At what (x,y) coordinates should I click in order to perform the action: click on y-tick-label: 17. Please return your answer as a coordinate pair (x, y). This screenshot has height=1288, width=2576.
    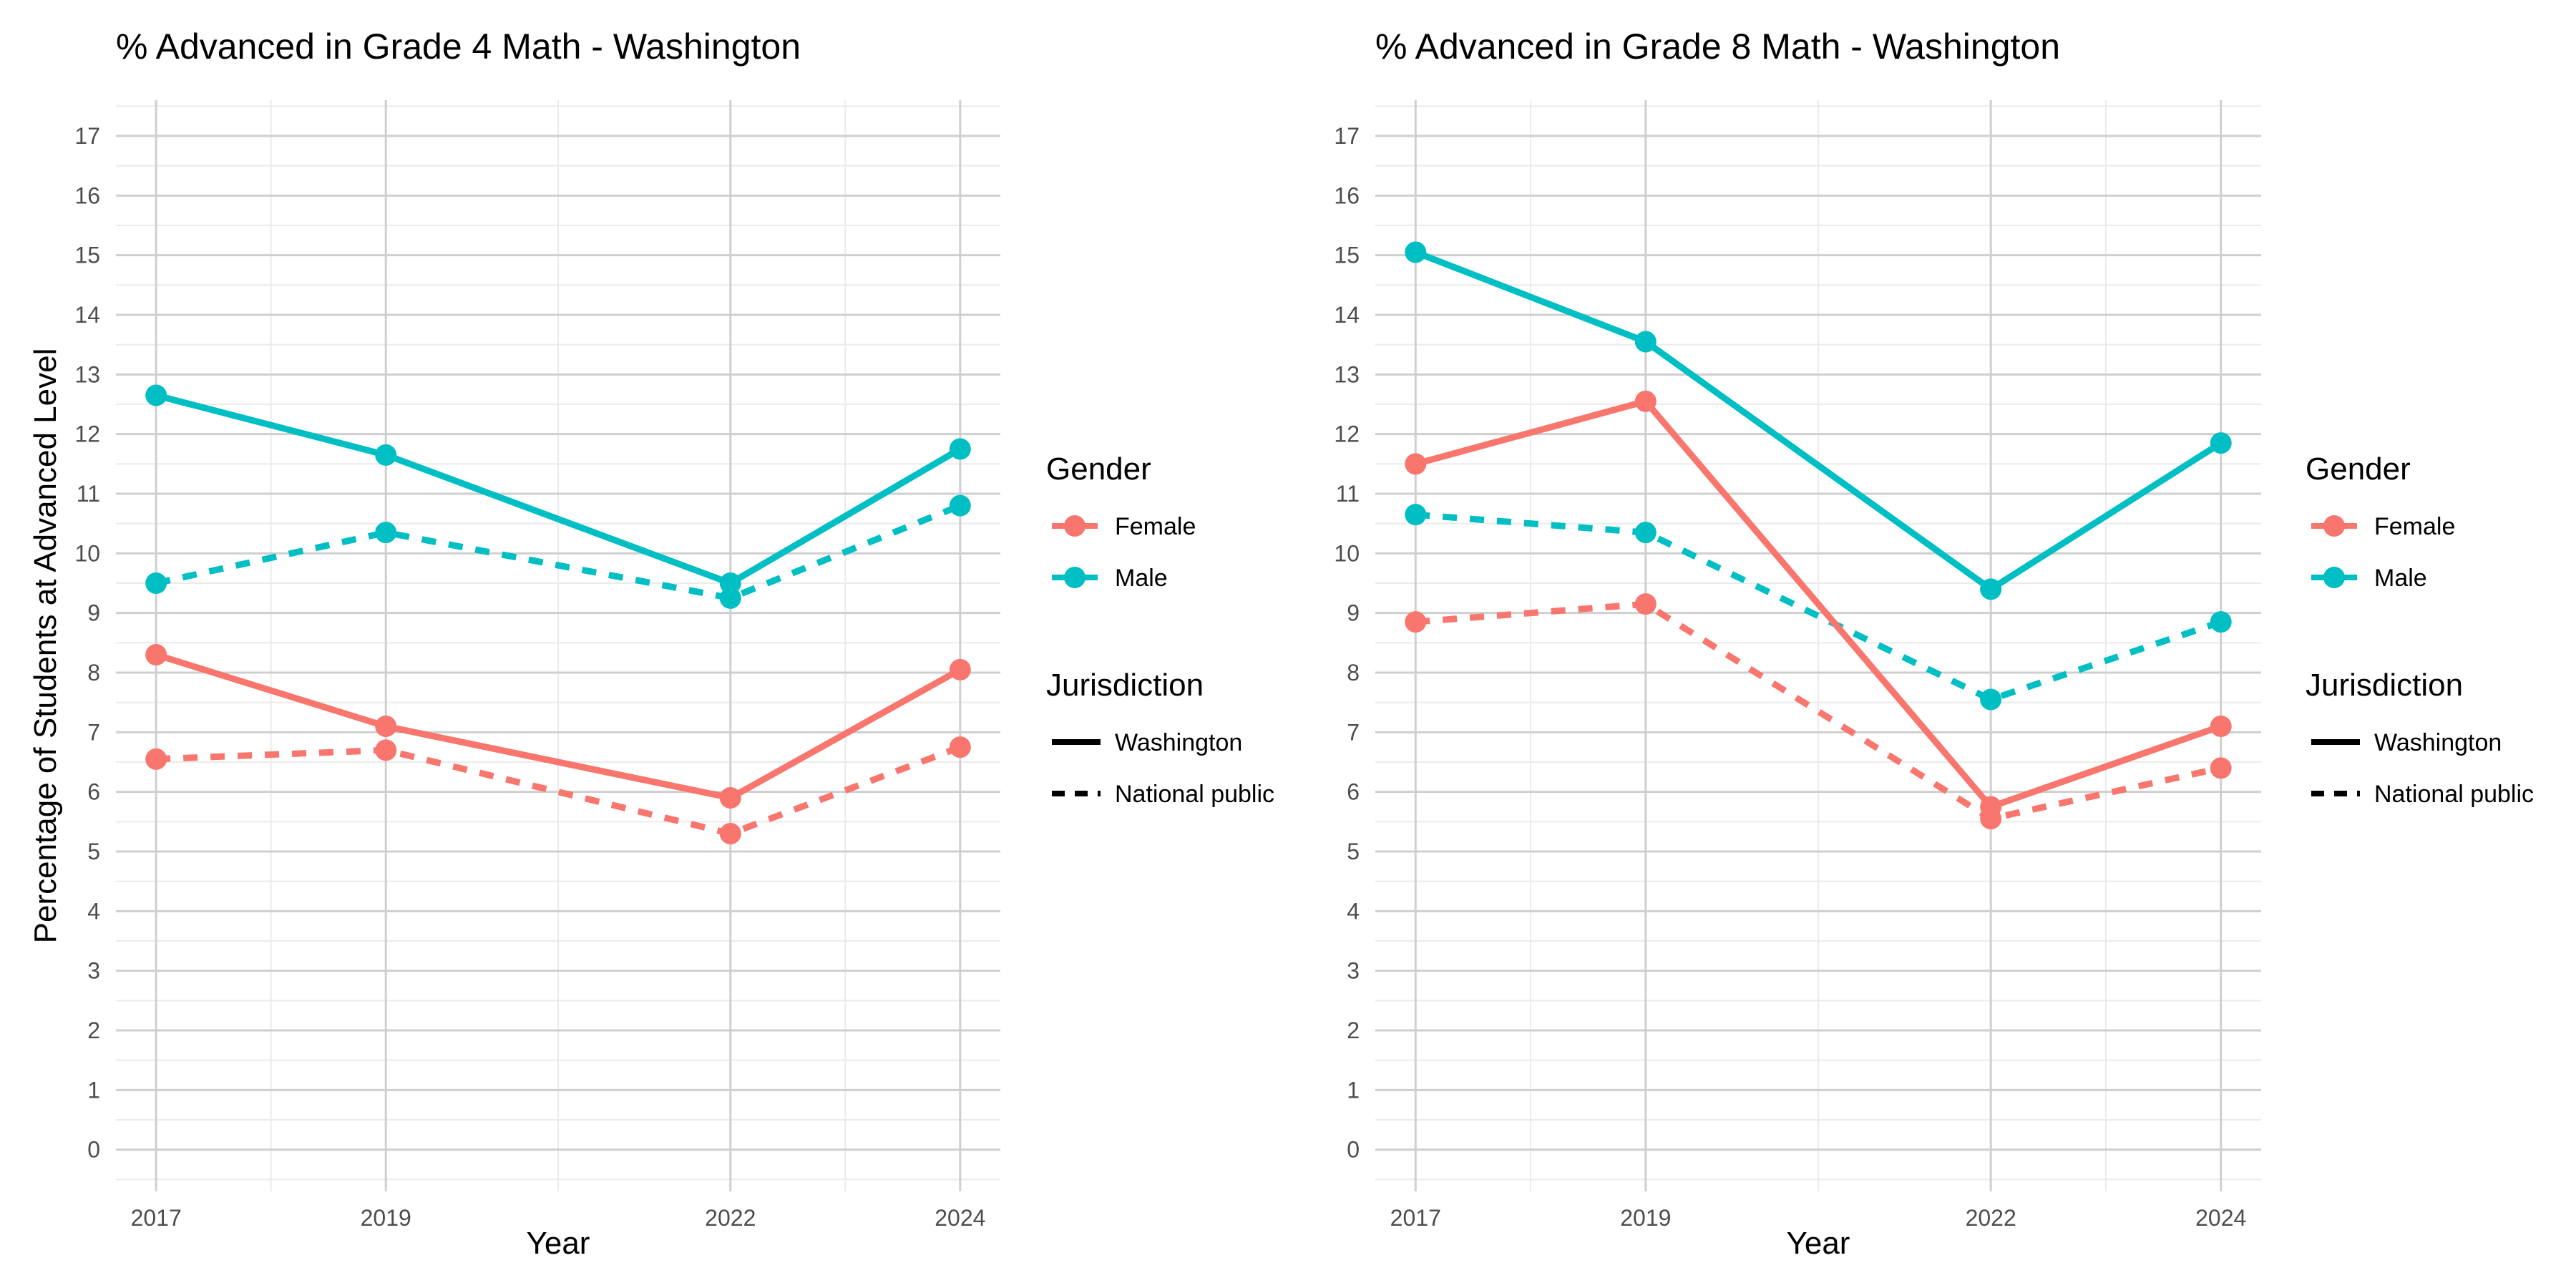
    Looking at the image, I should click on (1347, 136).